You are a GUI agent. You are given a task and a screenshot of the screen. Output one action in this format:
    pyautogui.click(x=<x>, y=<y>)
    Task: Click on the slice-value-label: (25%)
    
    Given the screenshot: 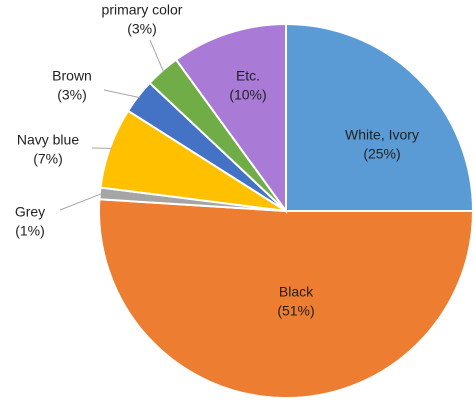 What is the action you would take?
    pyautogui.click(x=381, y=154)
    